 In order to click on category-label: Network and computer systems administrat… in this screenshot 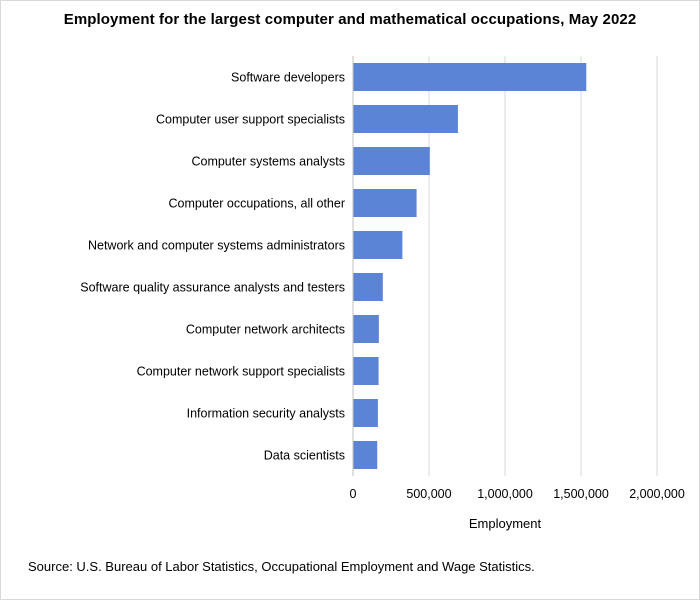, I will do `click(216, 246)`.